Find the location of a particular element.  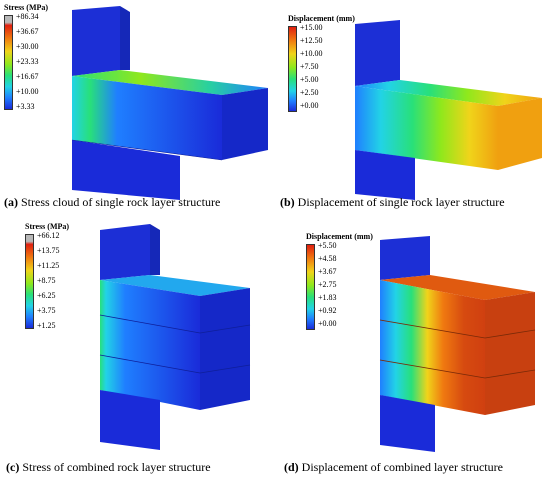

legend-label: +3.33 is located at coordinates (25, 106).